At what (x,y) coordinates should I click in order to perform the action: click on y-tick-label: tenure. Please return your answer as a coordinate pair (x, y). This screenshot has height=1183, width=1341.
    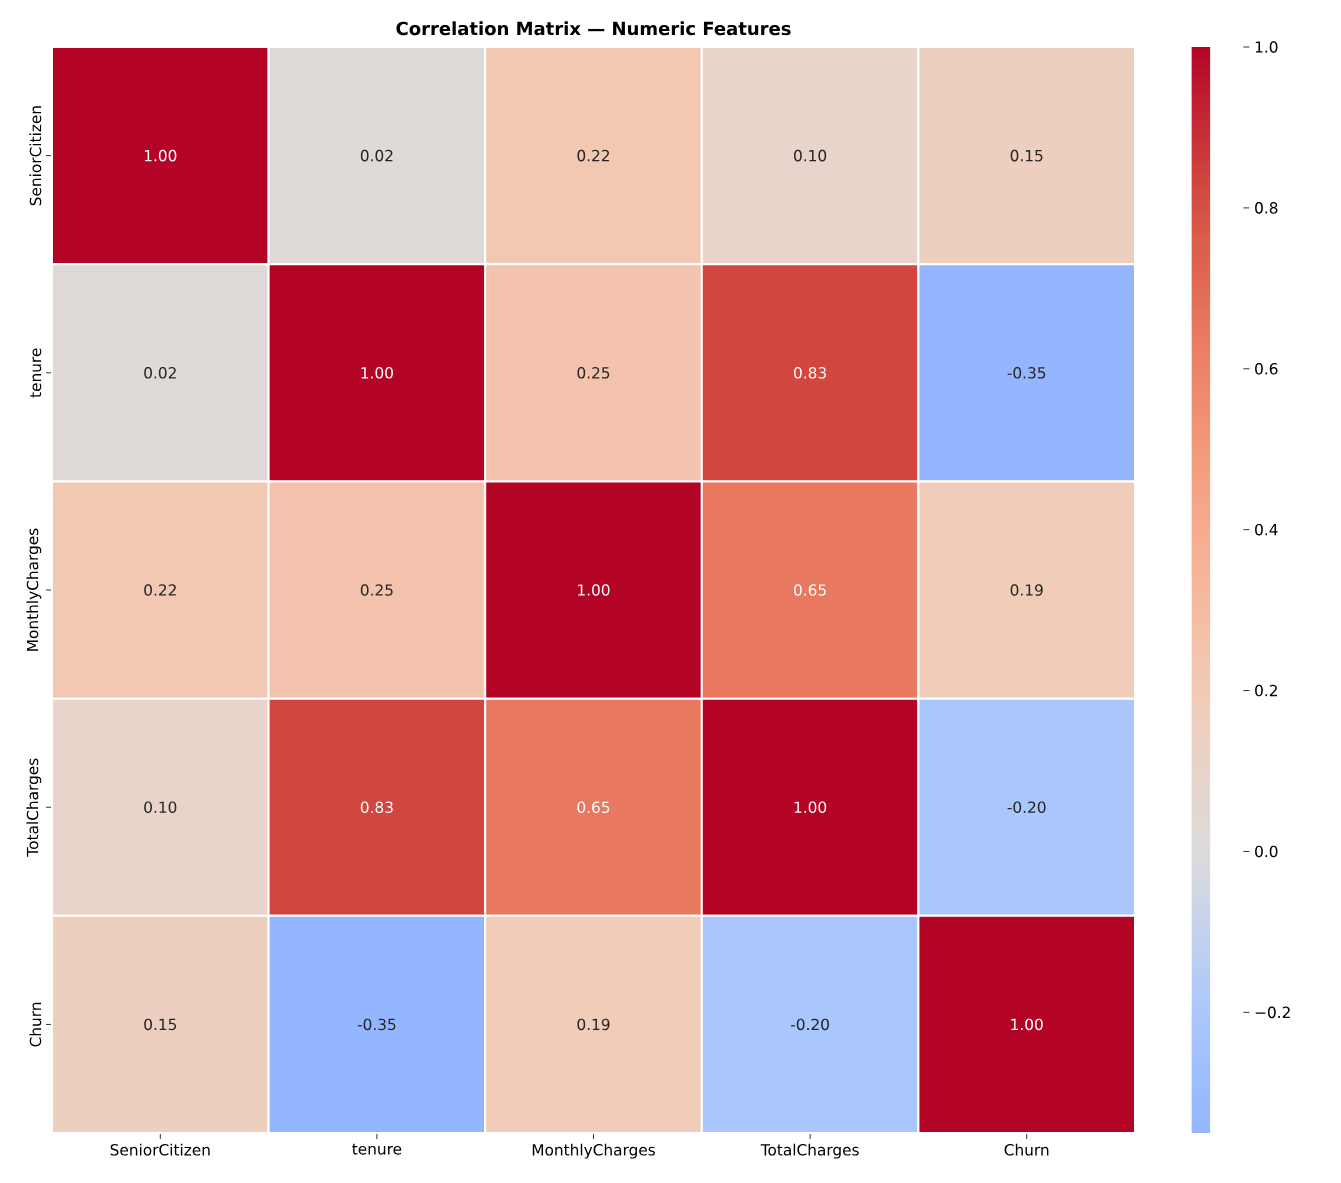
    Looking at the image, I should click on (36, 373).